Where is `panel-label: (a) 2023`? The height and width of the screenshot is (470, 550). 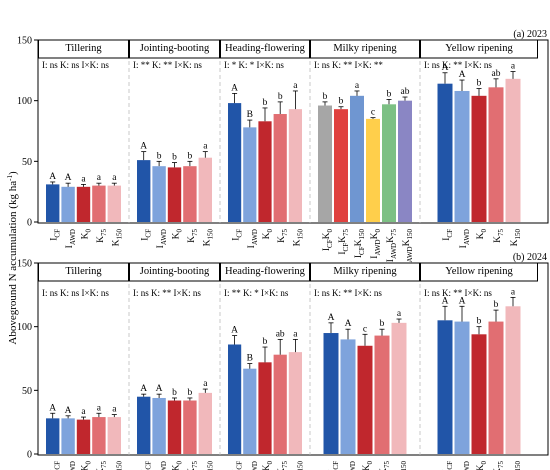
panel-label: (a) 2023 is located at coordinates (530, 34).